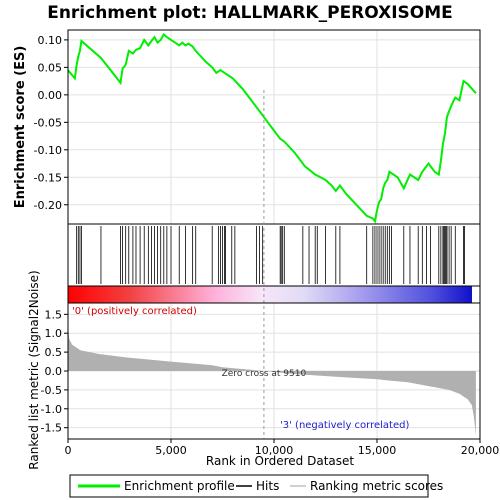  What do you see at coordinates (51, 390) in the screenshot?
I see `metric-y-tick-label: -0.5` at bounding box center [51, 390].